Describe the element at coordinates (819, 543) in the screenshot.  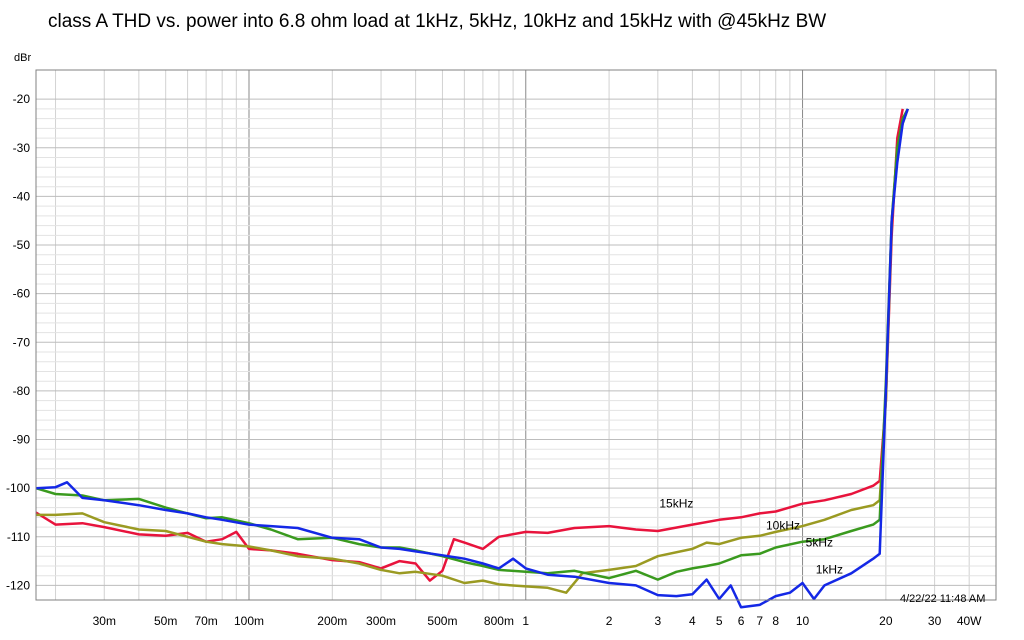
I see `series-label-5khz: 5kHz` at that location.